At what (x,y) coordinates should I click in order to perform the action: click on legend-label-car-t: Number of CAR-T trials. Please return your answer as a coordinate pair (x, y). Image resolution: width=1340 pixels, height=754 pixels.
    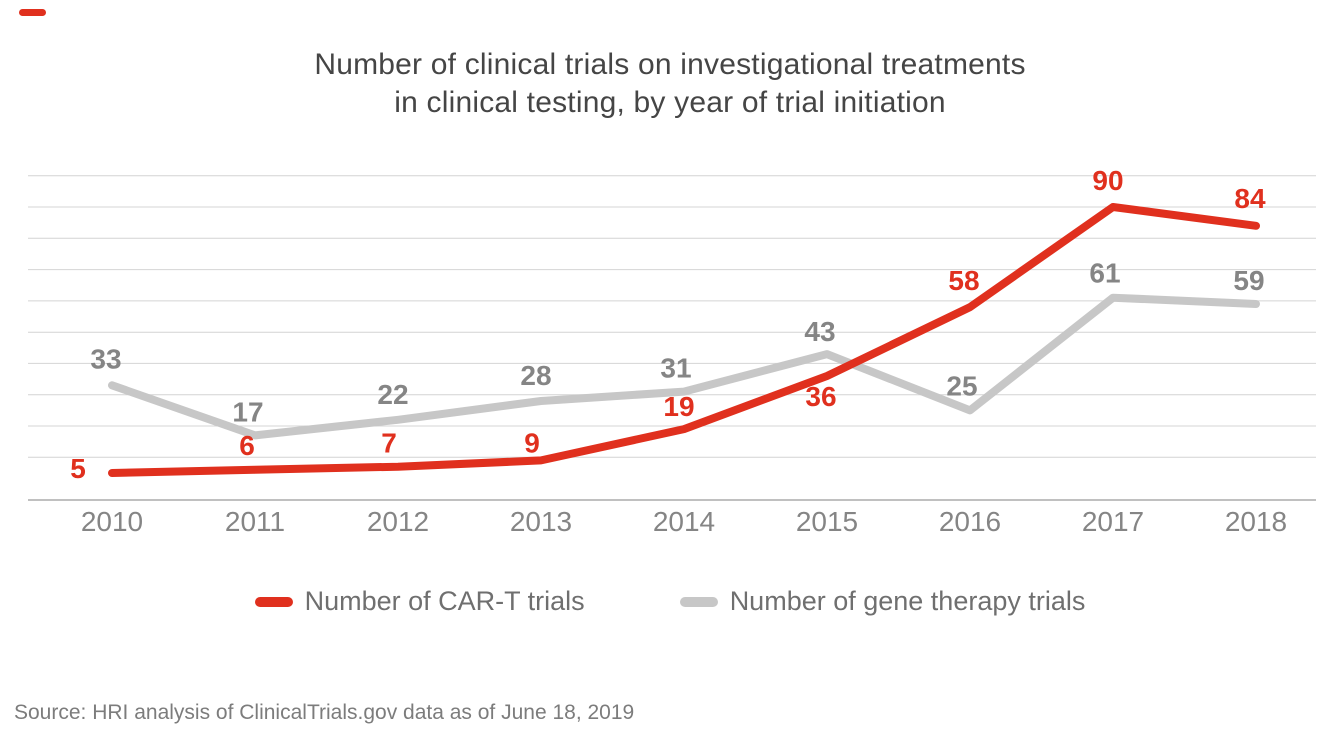
    Looking at the image, I should click on (444, 601).